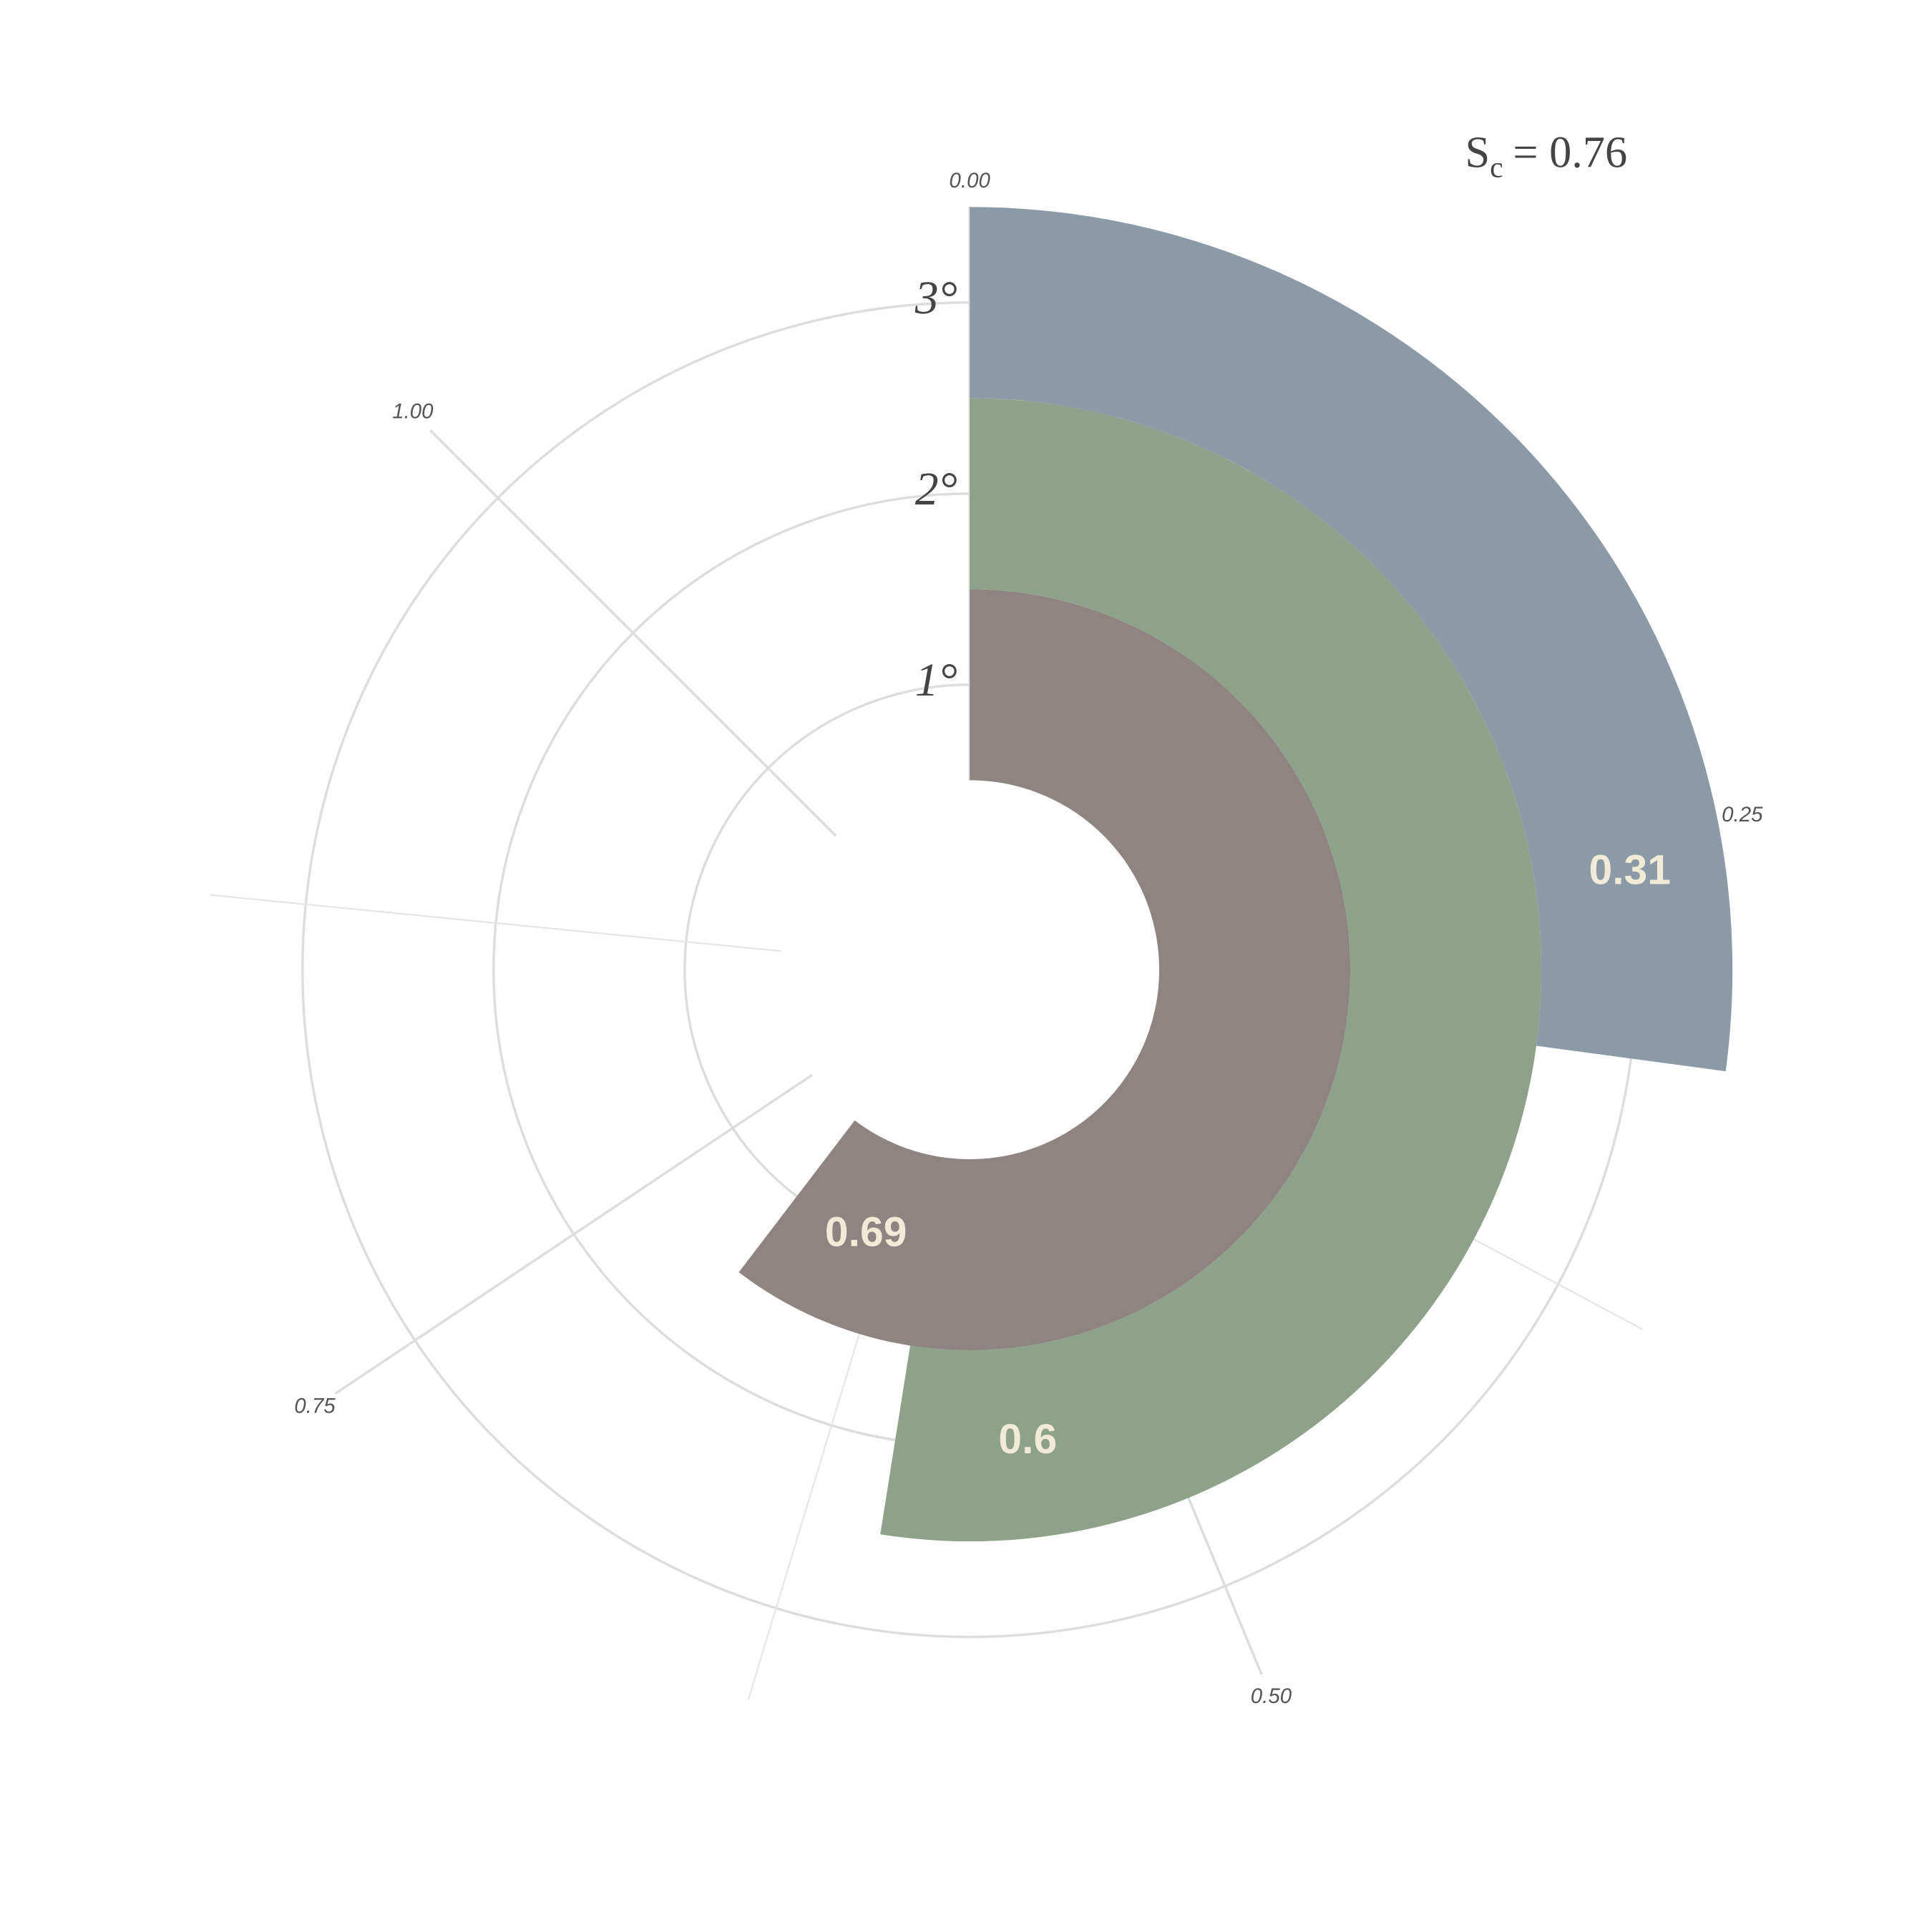  What do you see at coordinates (1570, 152) in the screenshot?
I see `annotation-text: = 0.76` at bounding box center [1570, 152].